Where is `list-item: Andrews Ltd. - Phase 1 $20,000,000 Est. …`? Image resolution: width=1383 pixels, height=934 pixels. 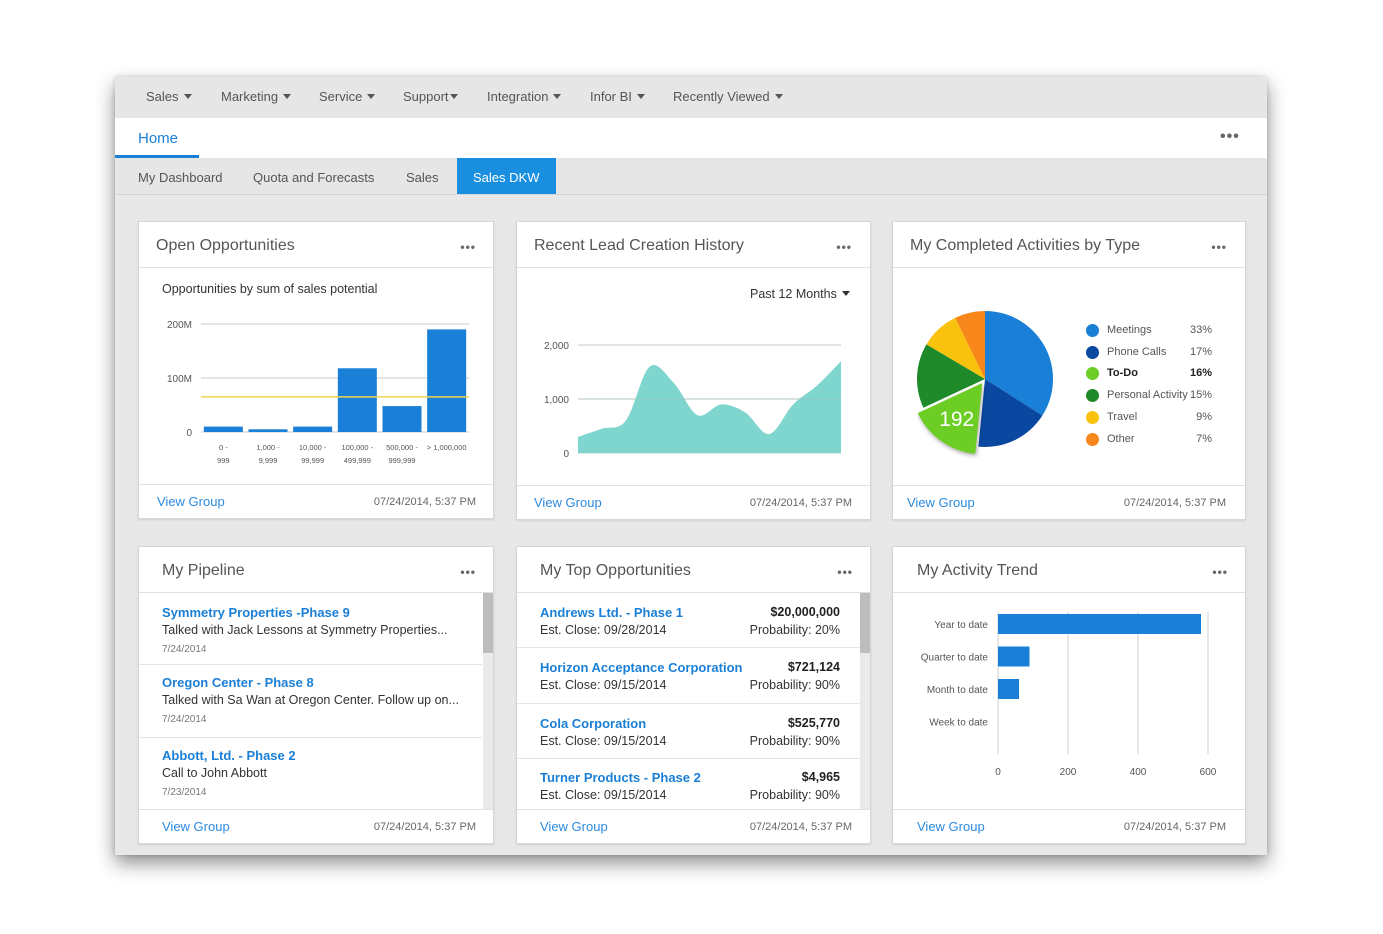
list-item: Andrews Ltd. - Phase 1 $20,000,000 Est. … is located at coordinates (688, 620).